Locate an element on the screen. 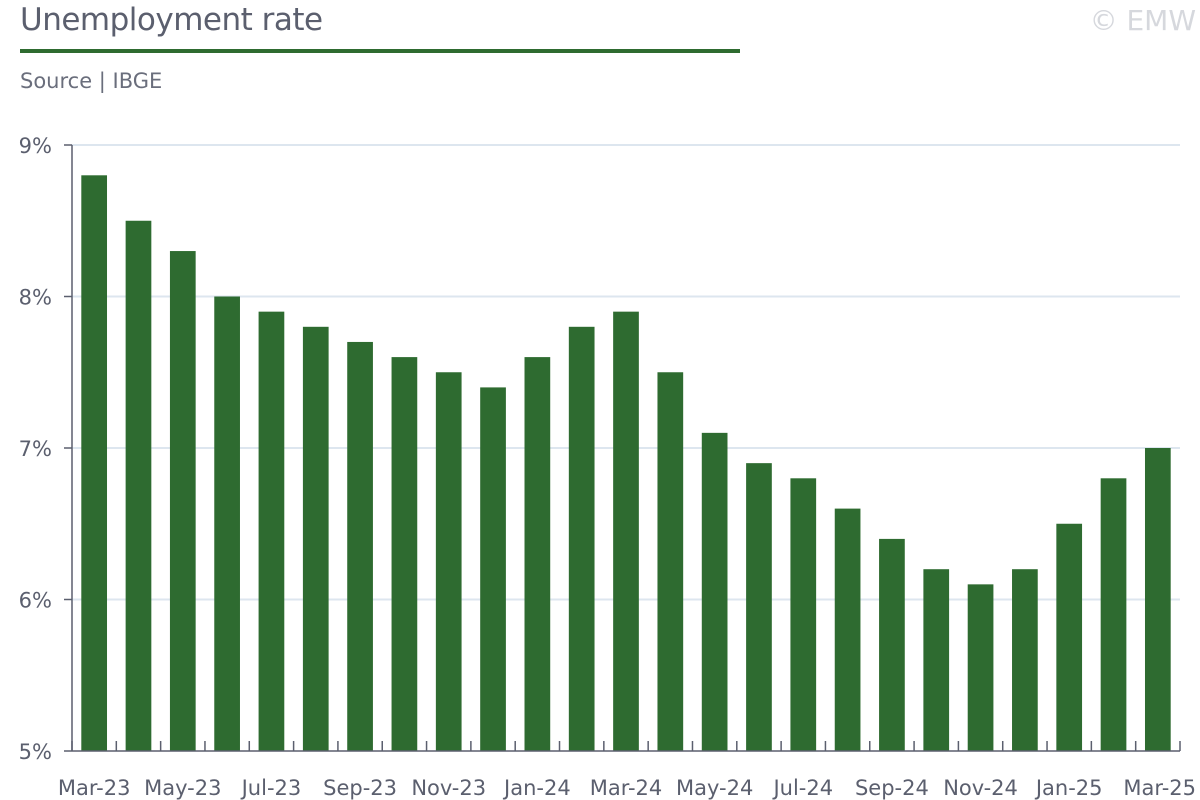 This screenshot has height=800, width=1200. x-tick-label: Mar-24 is located at coordinates (626, 788).